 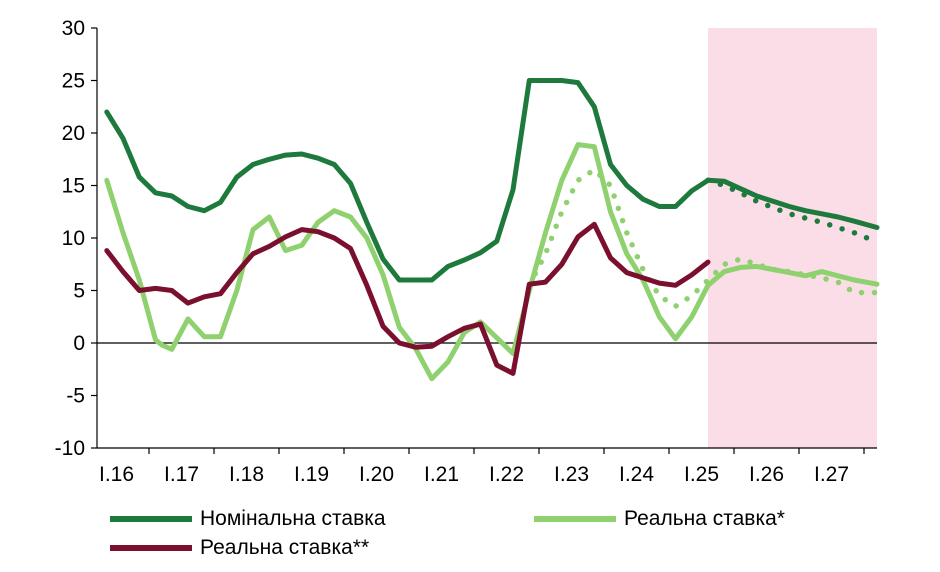 What do you see at coordinates (246, 474) in the screenshot?
I see `x-tick-label: I.18` at bounding box center [246, 474].